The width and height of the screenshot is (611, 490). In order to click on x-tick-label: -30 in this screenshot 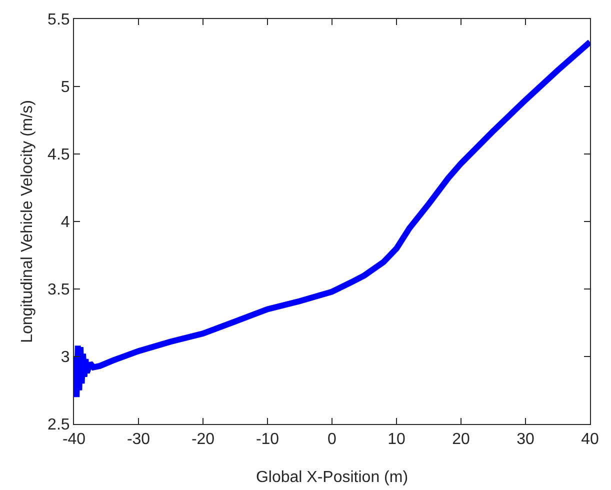, I will do `click(138, 439)`.